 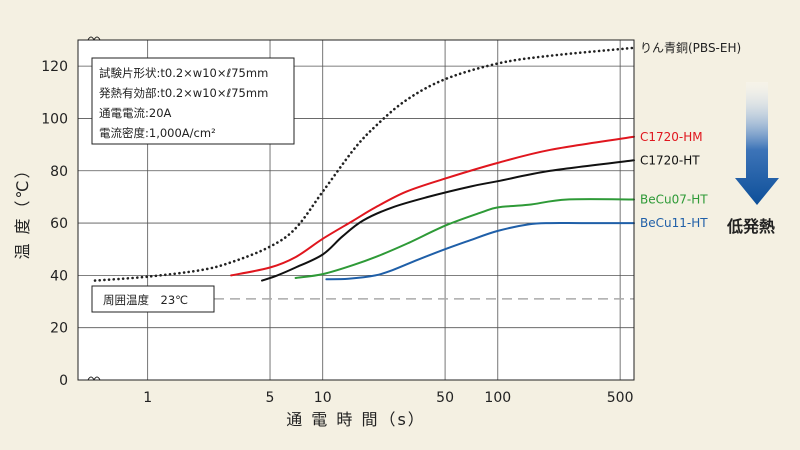 I want to click on condition-line-1: 試験片形状:t0.2×w10×ℓ75mm, so click(x=183, y=73).